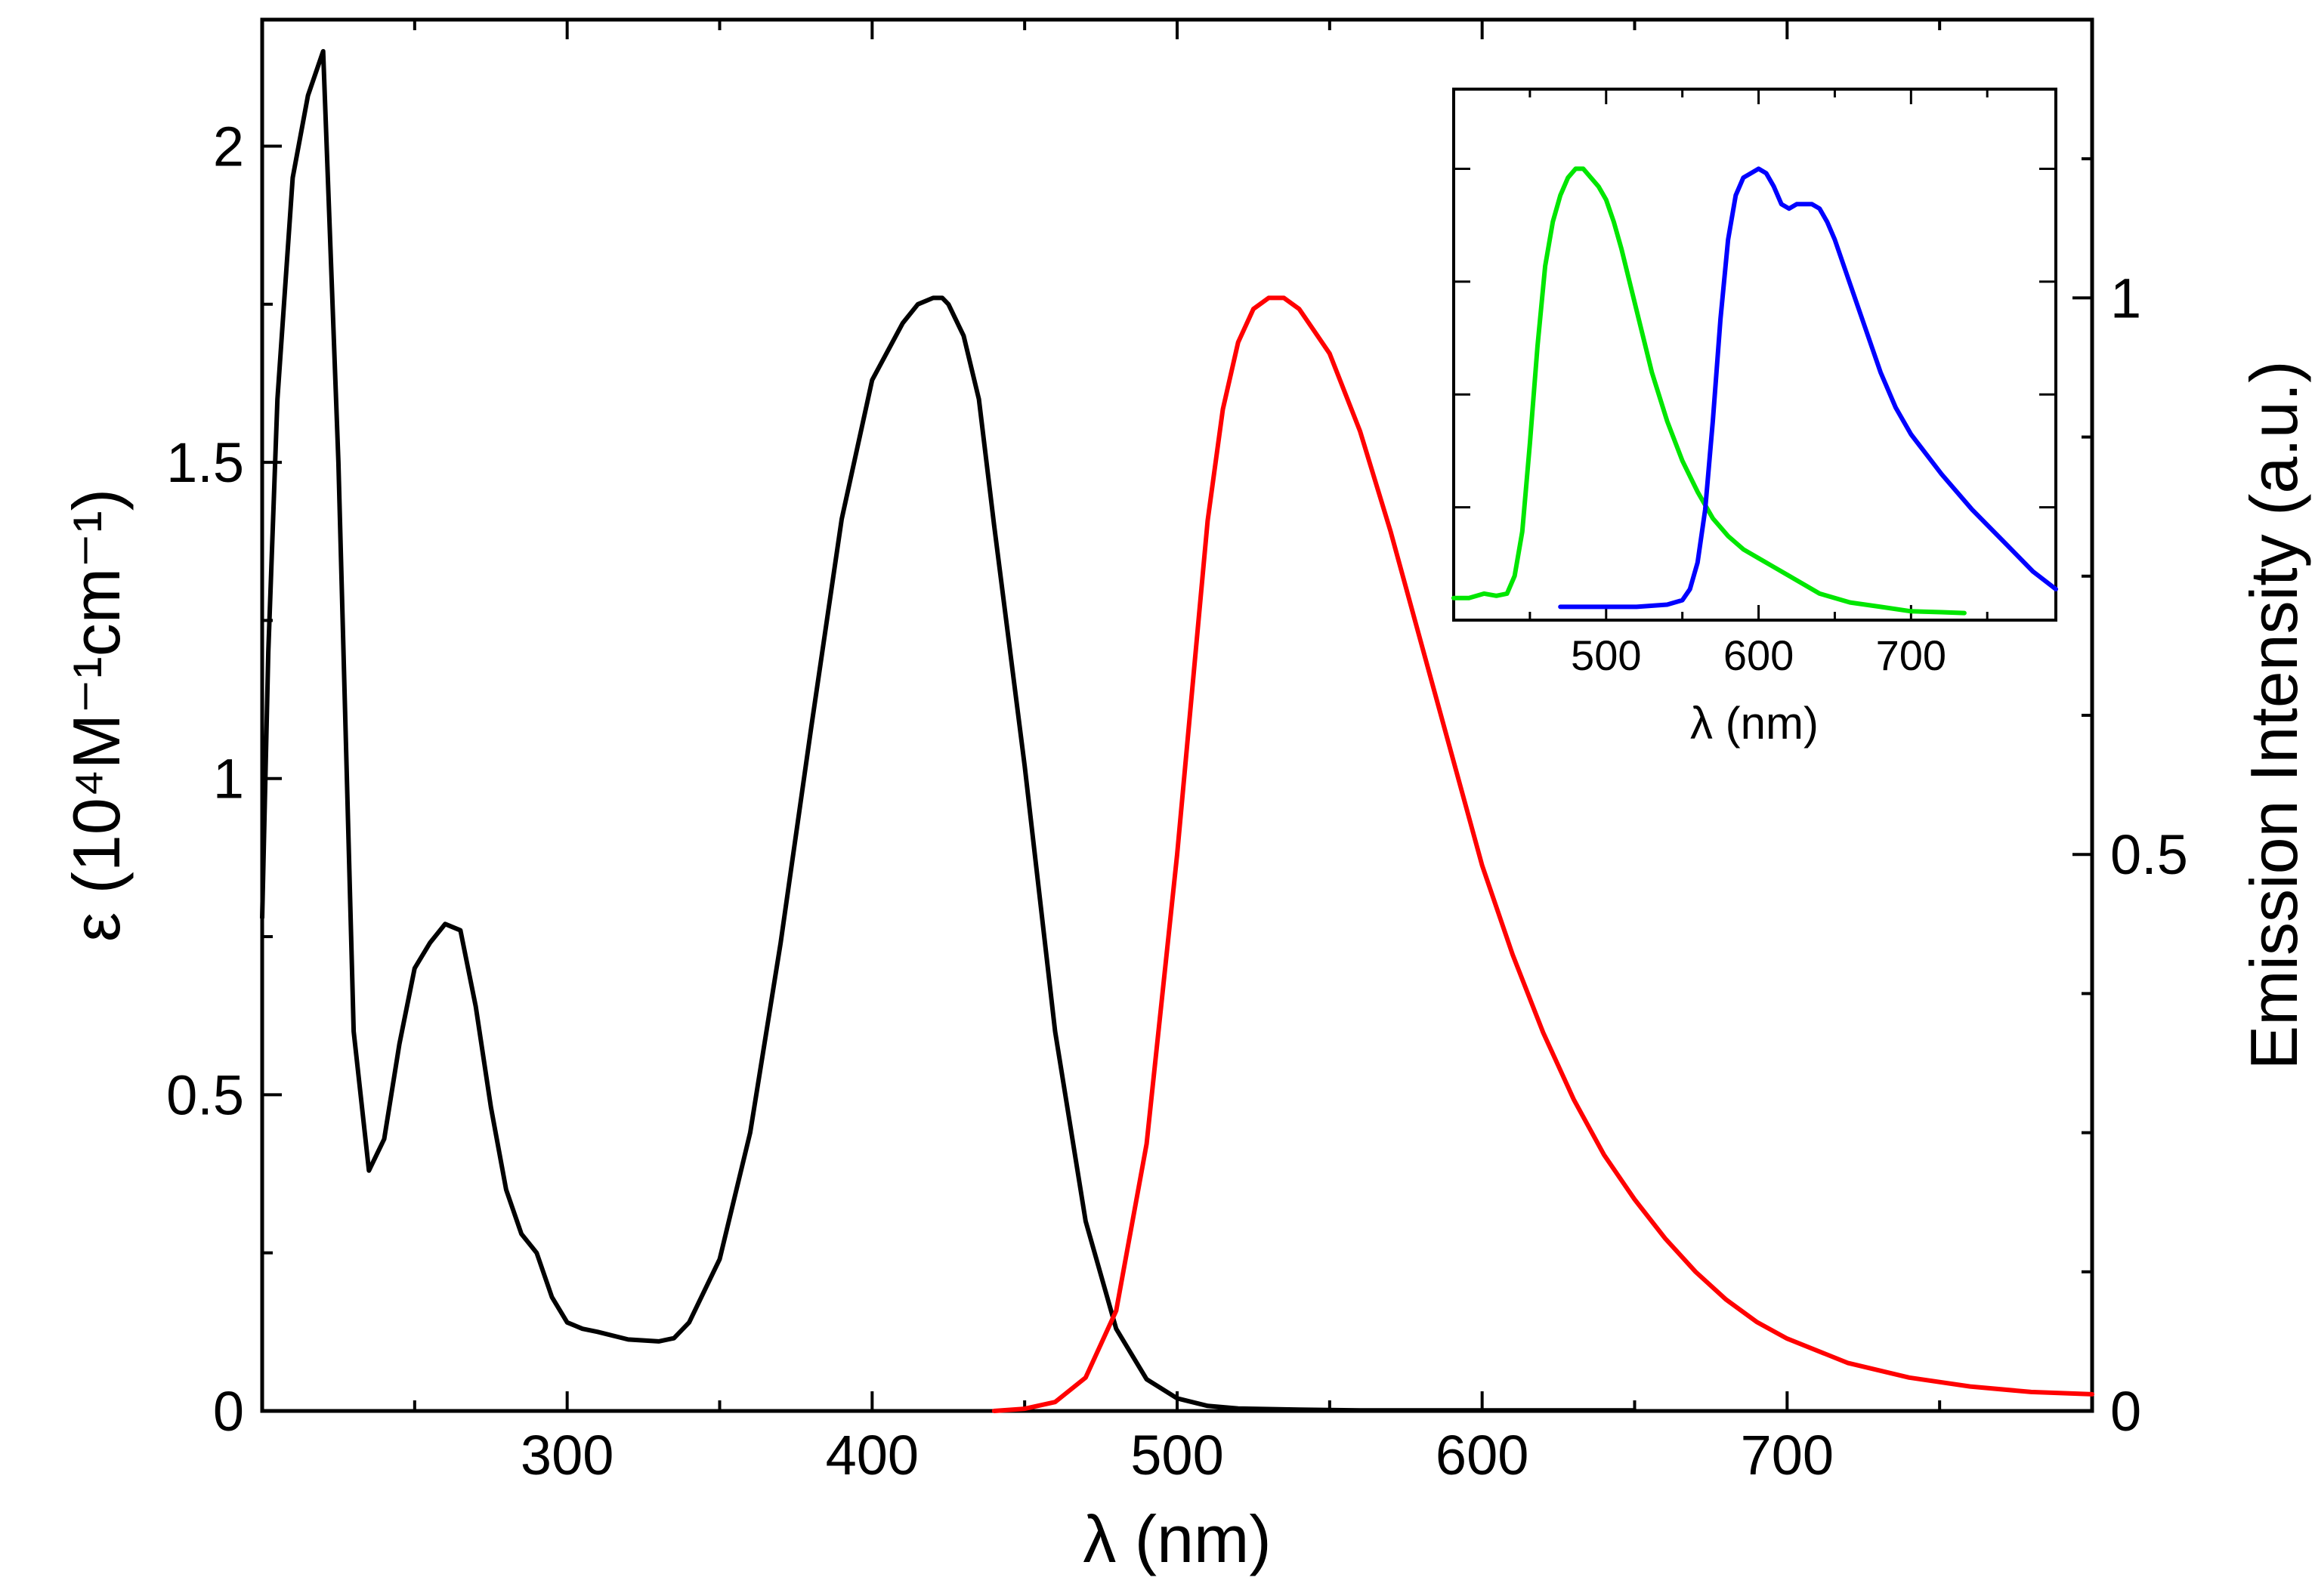  Describe the element at coordinates (1787, 1455) in the screenshot. I see `x-tick-label: 700` at that location.